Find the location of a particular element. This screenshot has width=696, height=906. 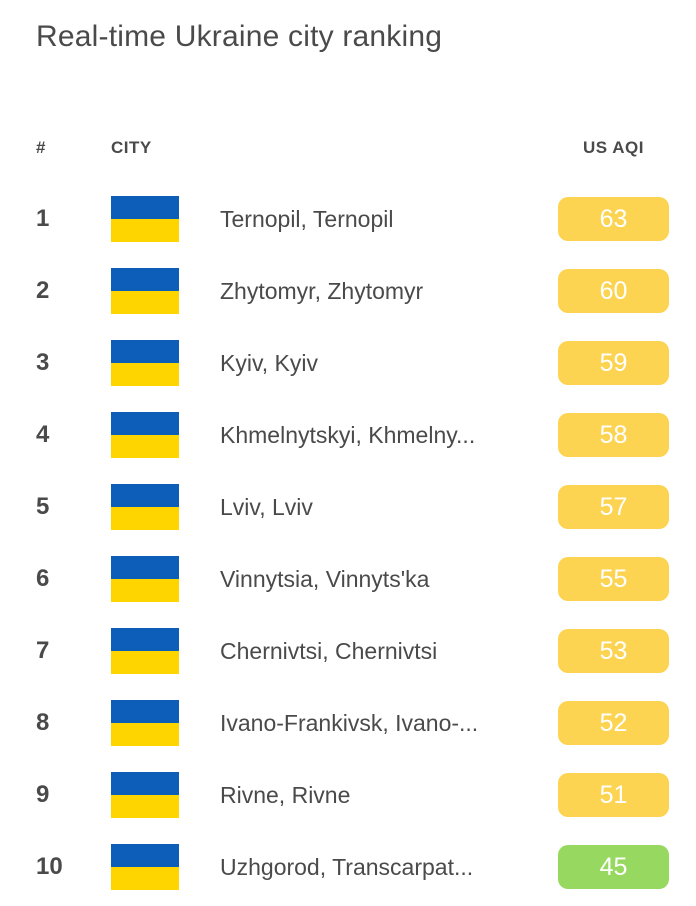

city-name: Zhytomyr, Zhytomyr is located at coordinates (322, 290).